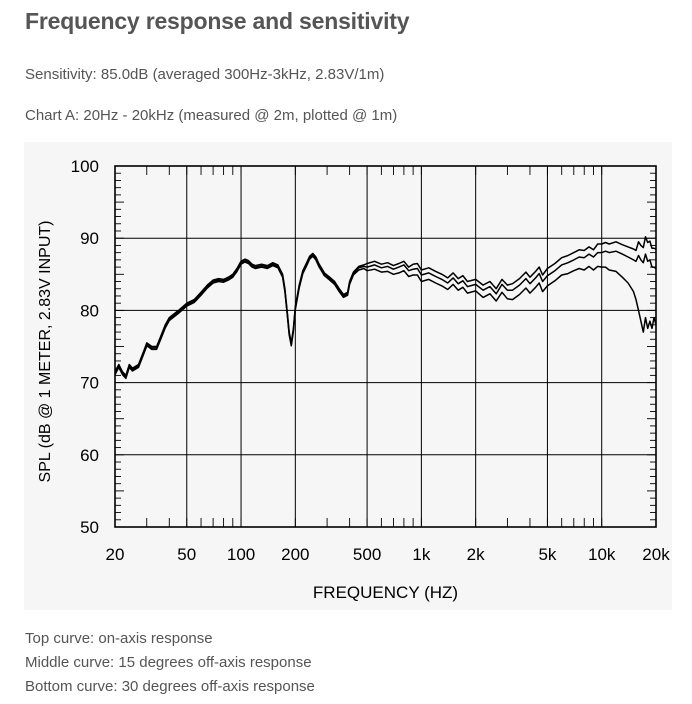 The height and width of the screenshot is (704, 692). What do you see at coordinates (89, 238) in the screenshot?
I see `y-tick-label: 90` at bounding box center [89, 238].